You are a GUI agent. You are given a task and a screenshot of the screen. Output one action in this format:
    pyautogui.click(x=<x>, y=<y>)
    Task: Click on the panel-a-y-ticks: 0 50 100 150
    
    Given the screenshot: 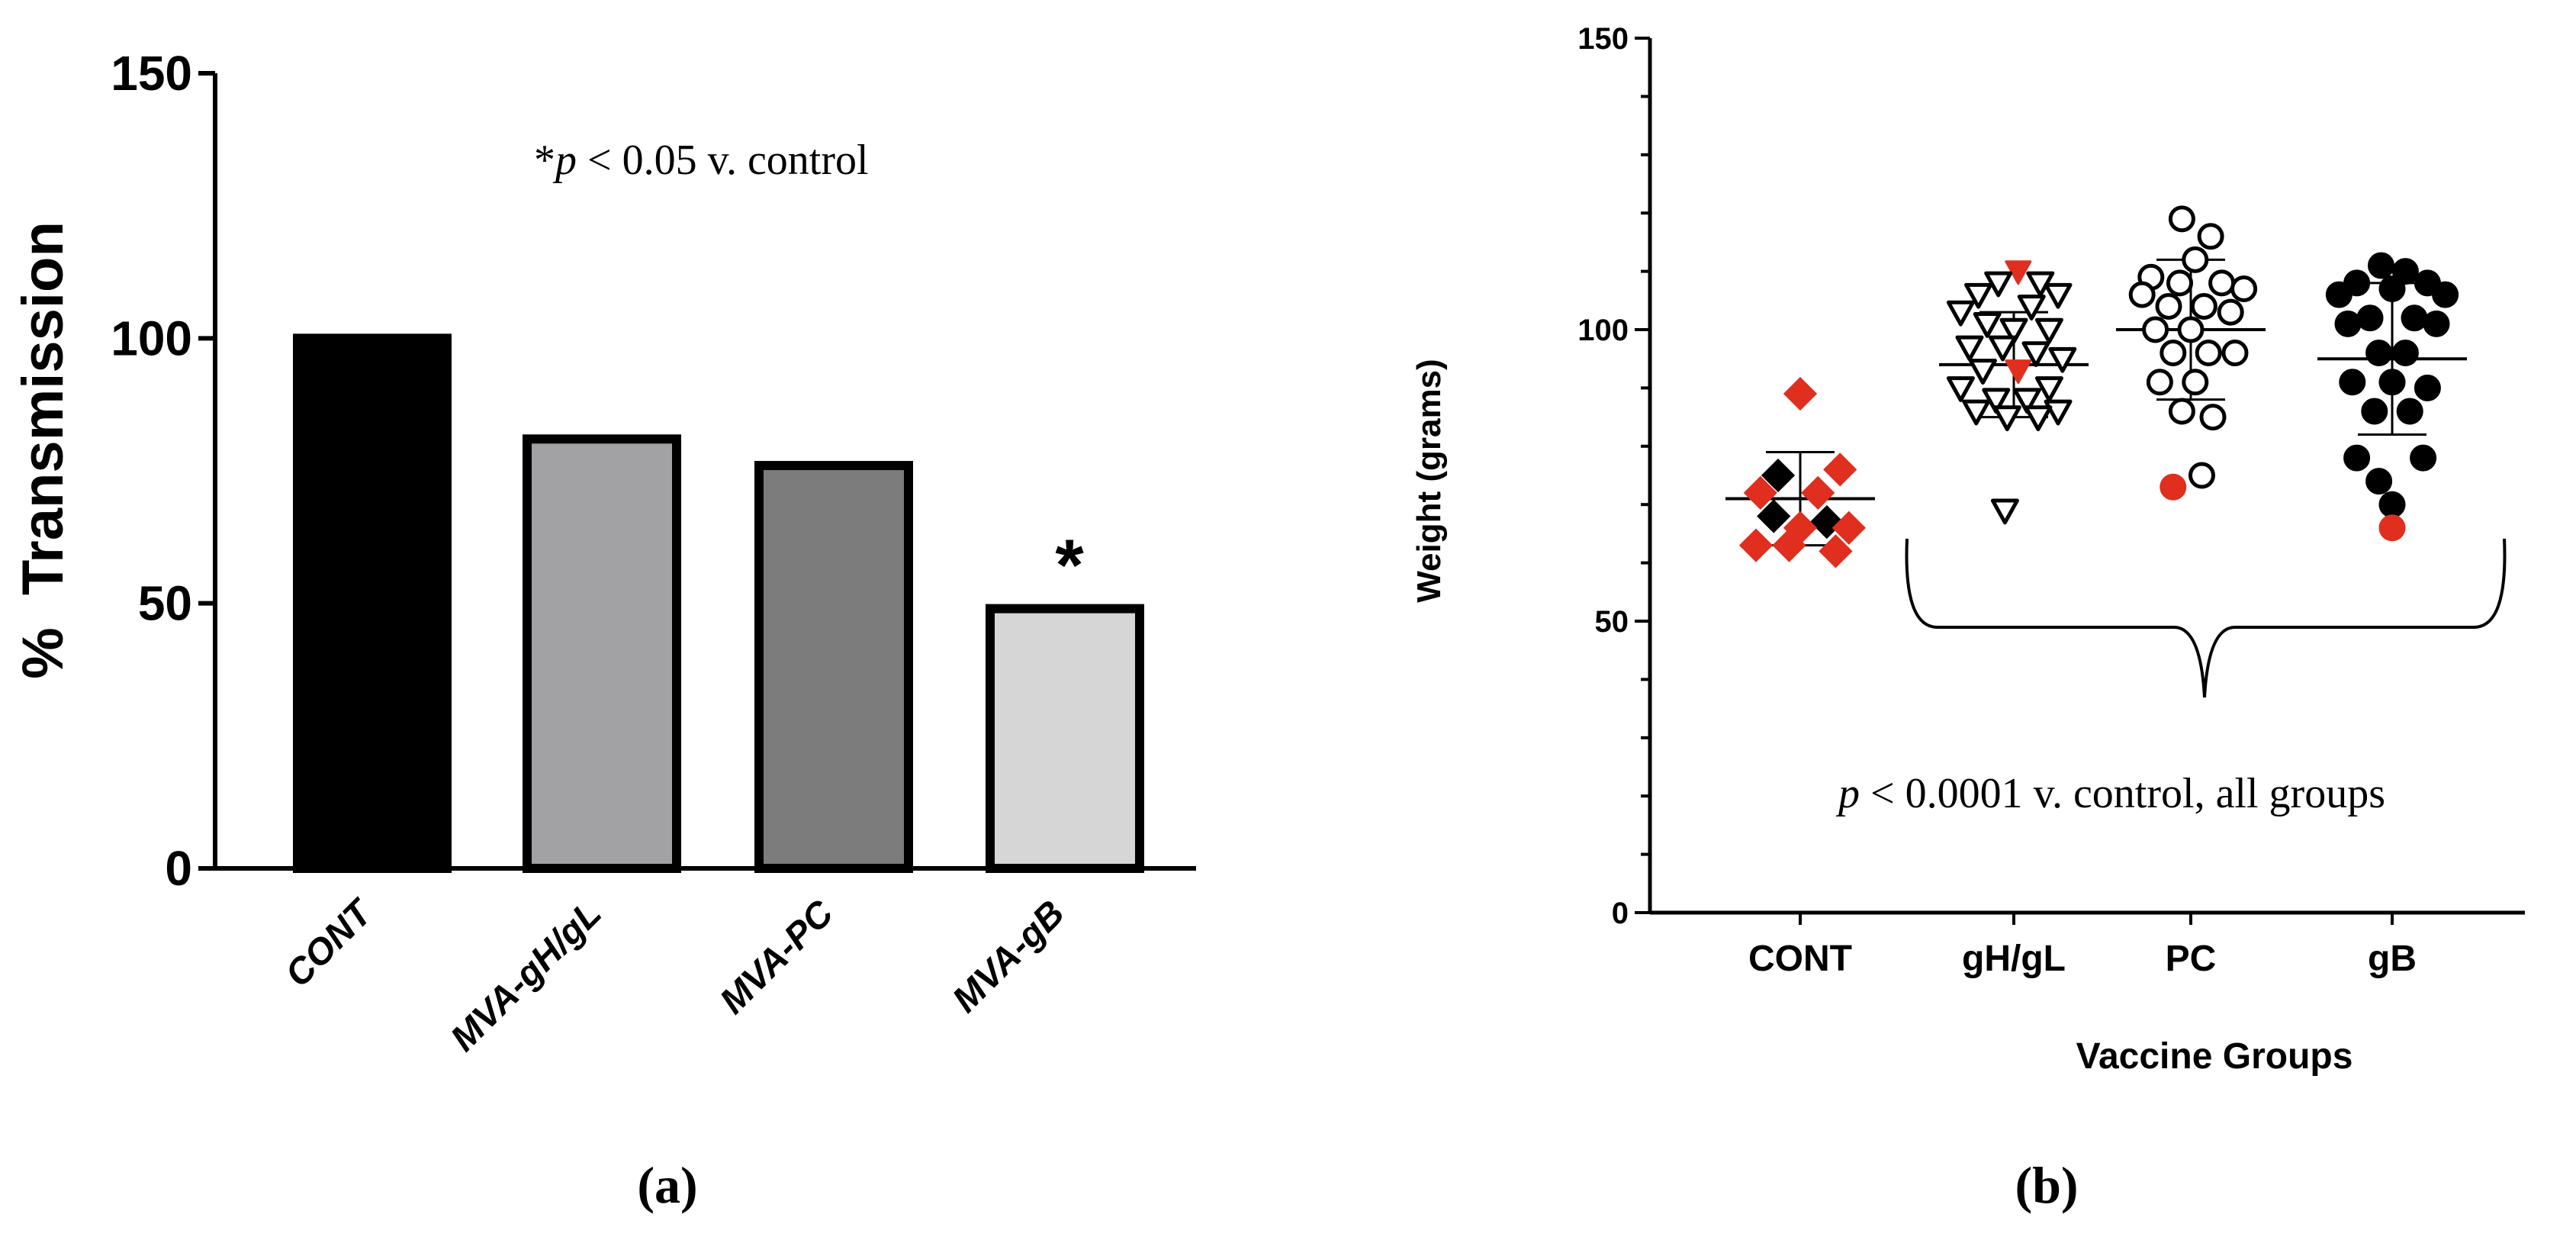 What is the action you would take?
    pyautogui.click(x=163, y=471)
    